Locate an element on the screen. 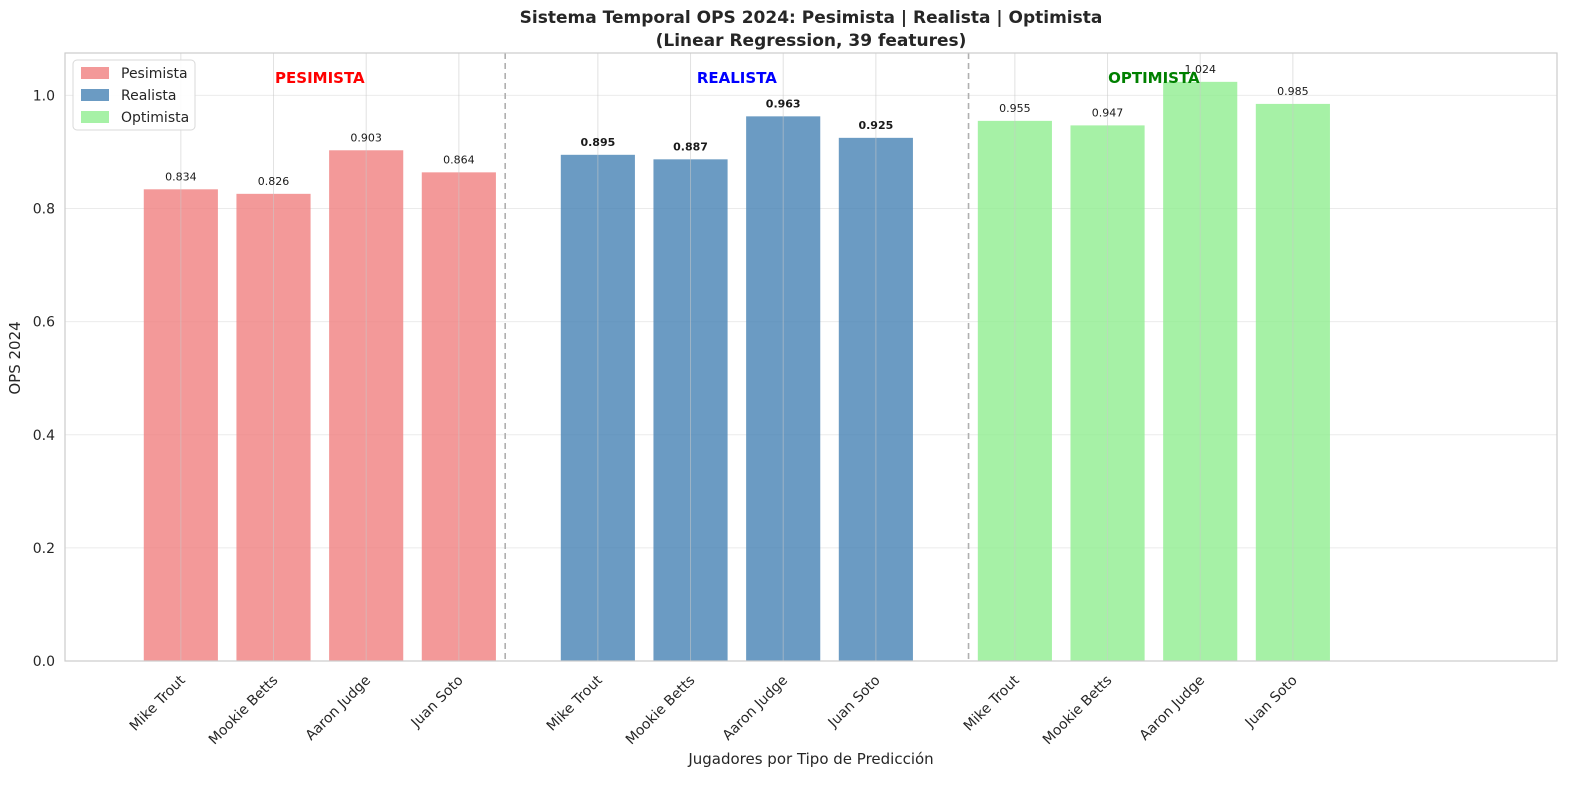  y-tick-label: 0.2 is located at coordinates (44, 549).